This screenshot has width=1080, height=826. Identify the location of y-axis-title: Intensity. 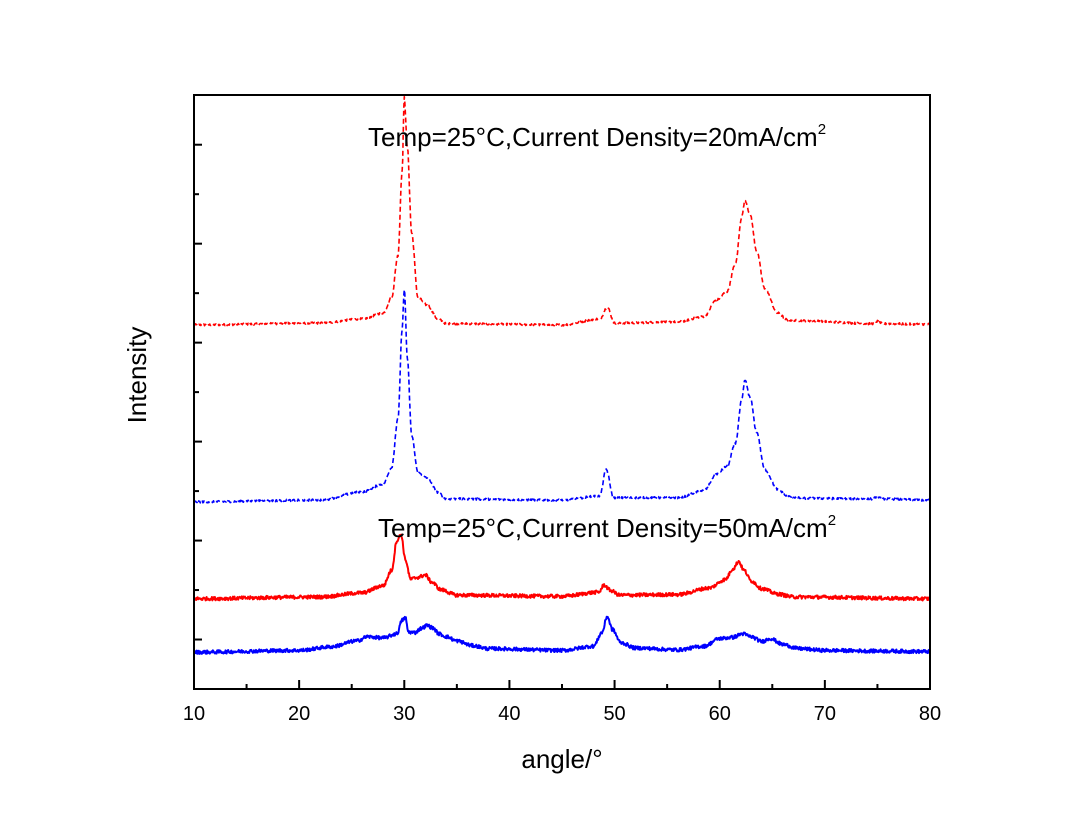
(137, 375).